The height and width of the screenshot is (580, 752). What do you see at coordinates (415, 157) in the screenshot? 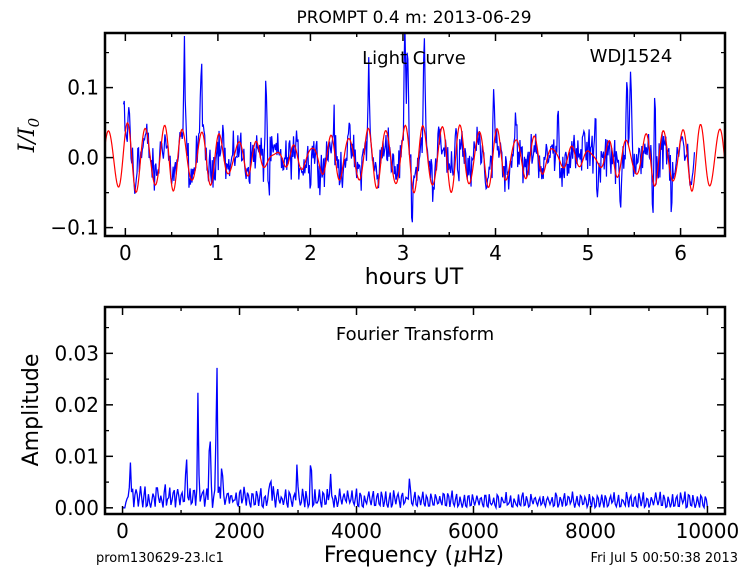
I see `light-curve-model-line` at bounding box center [415, 157].